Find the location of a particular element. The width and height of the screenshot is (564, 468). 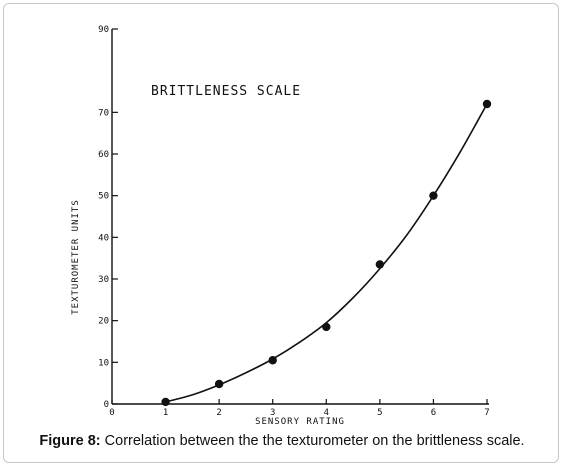

y-tick-label: 70 is located at coordinates (103, 113).